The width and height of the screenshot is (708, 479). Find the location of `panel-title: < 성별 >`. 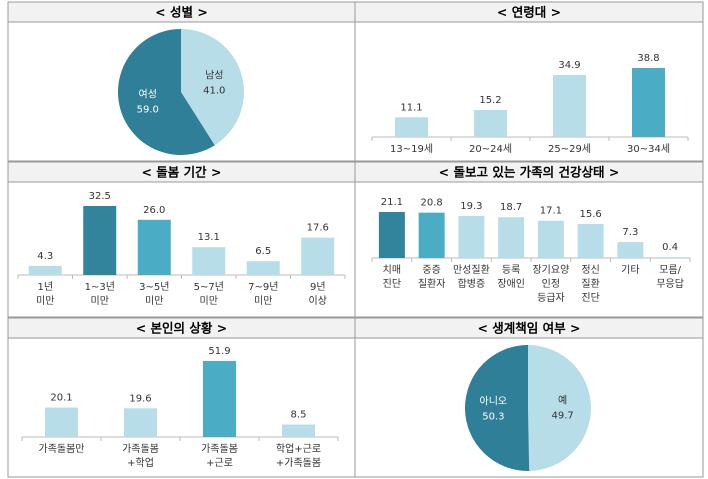

panel-title: < 성별 > is located at coordinates (181, 12).